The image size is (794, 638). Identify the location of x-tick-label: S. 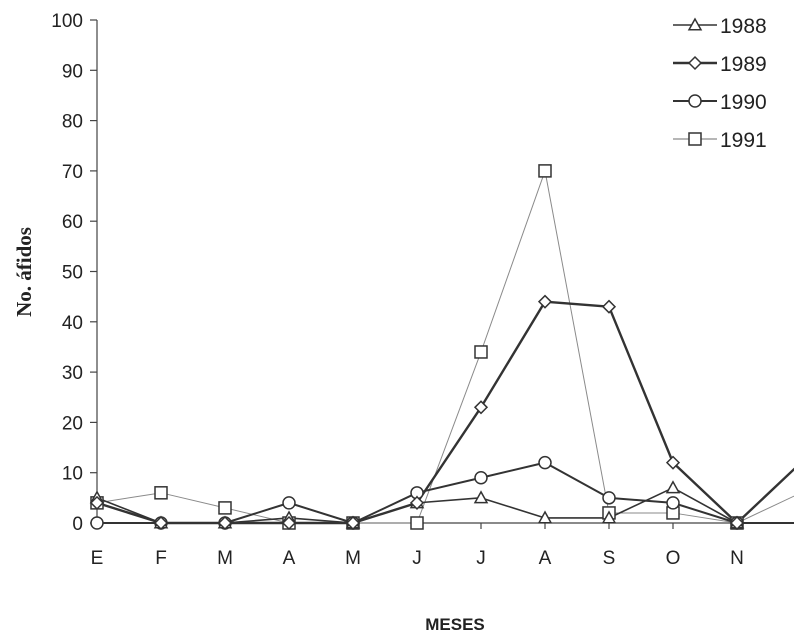
(609, 558).